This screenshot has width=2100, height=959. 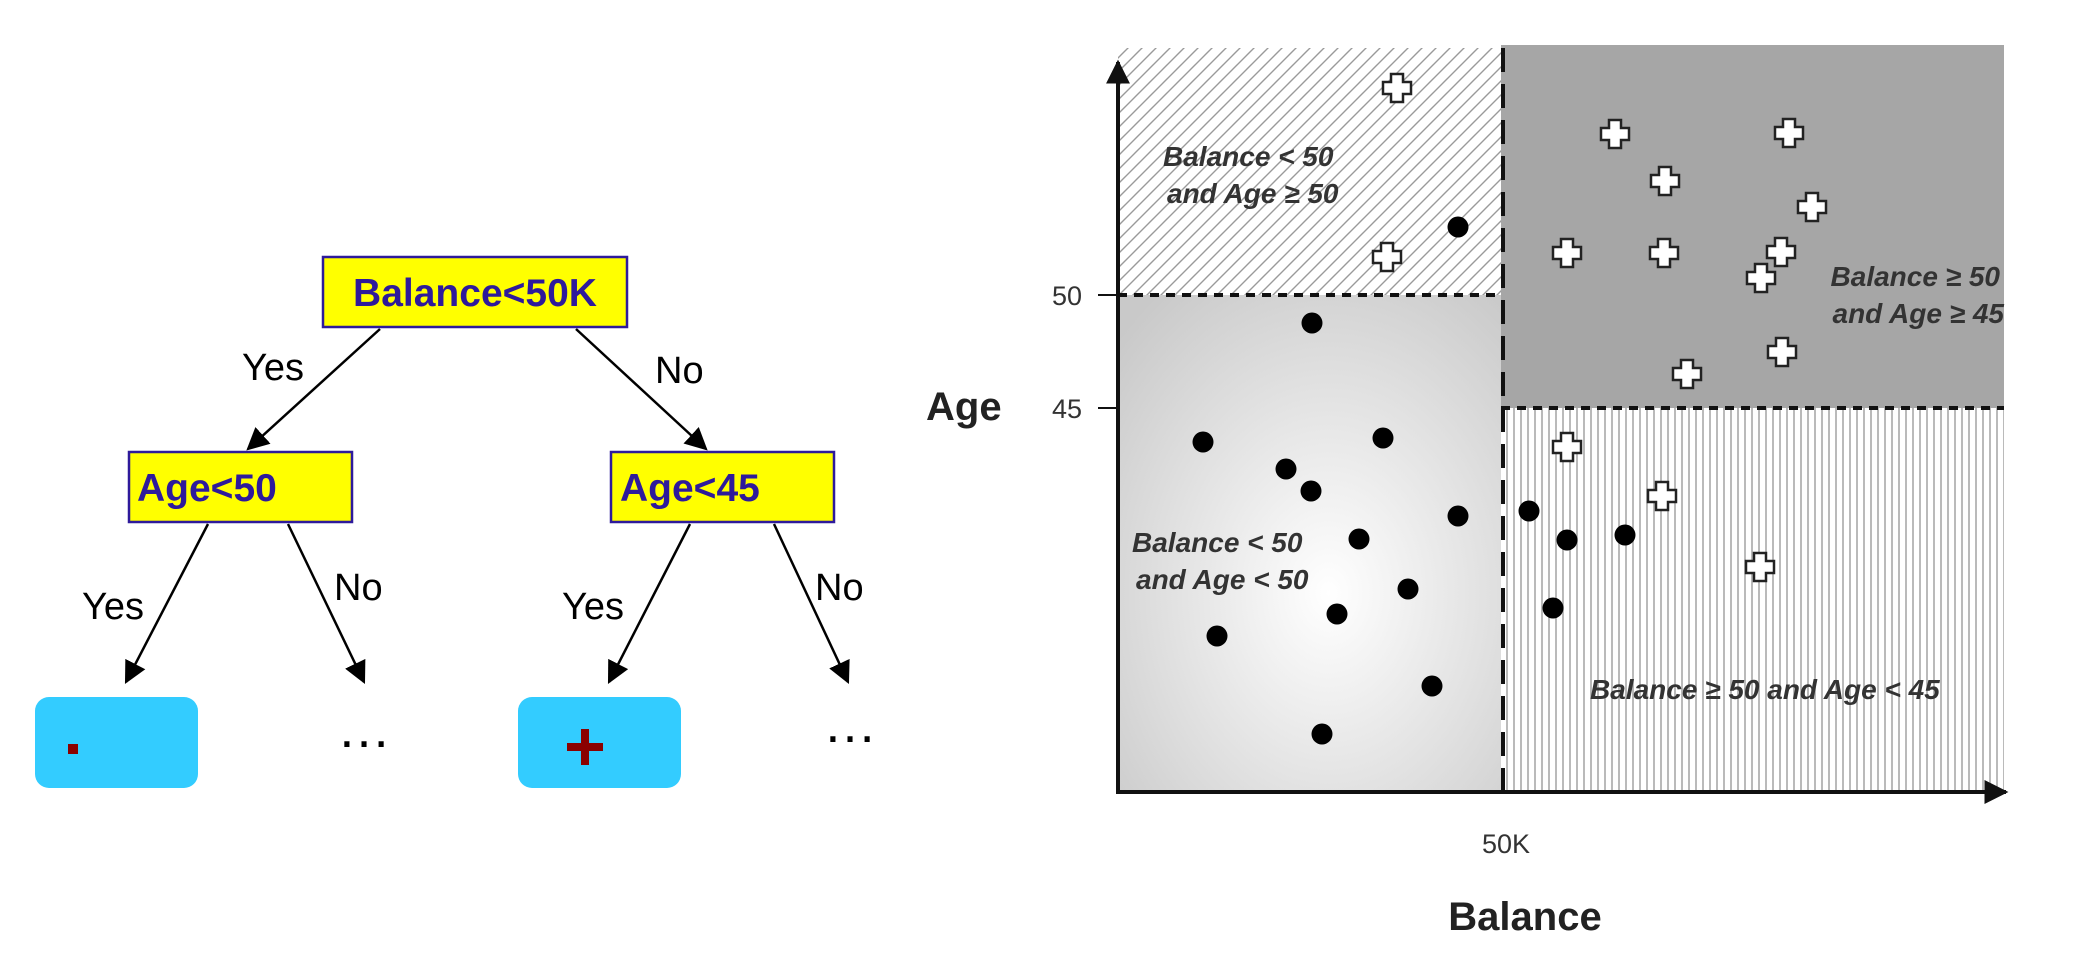 I want to click on edge-label-left-no: No, so click(x=358, y=588).